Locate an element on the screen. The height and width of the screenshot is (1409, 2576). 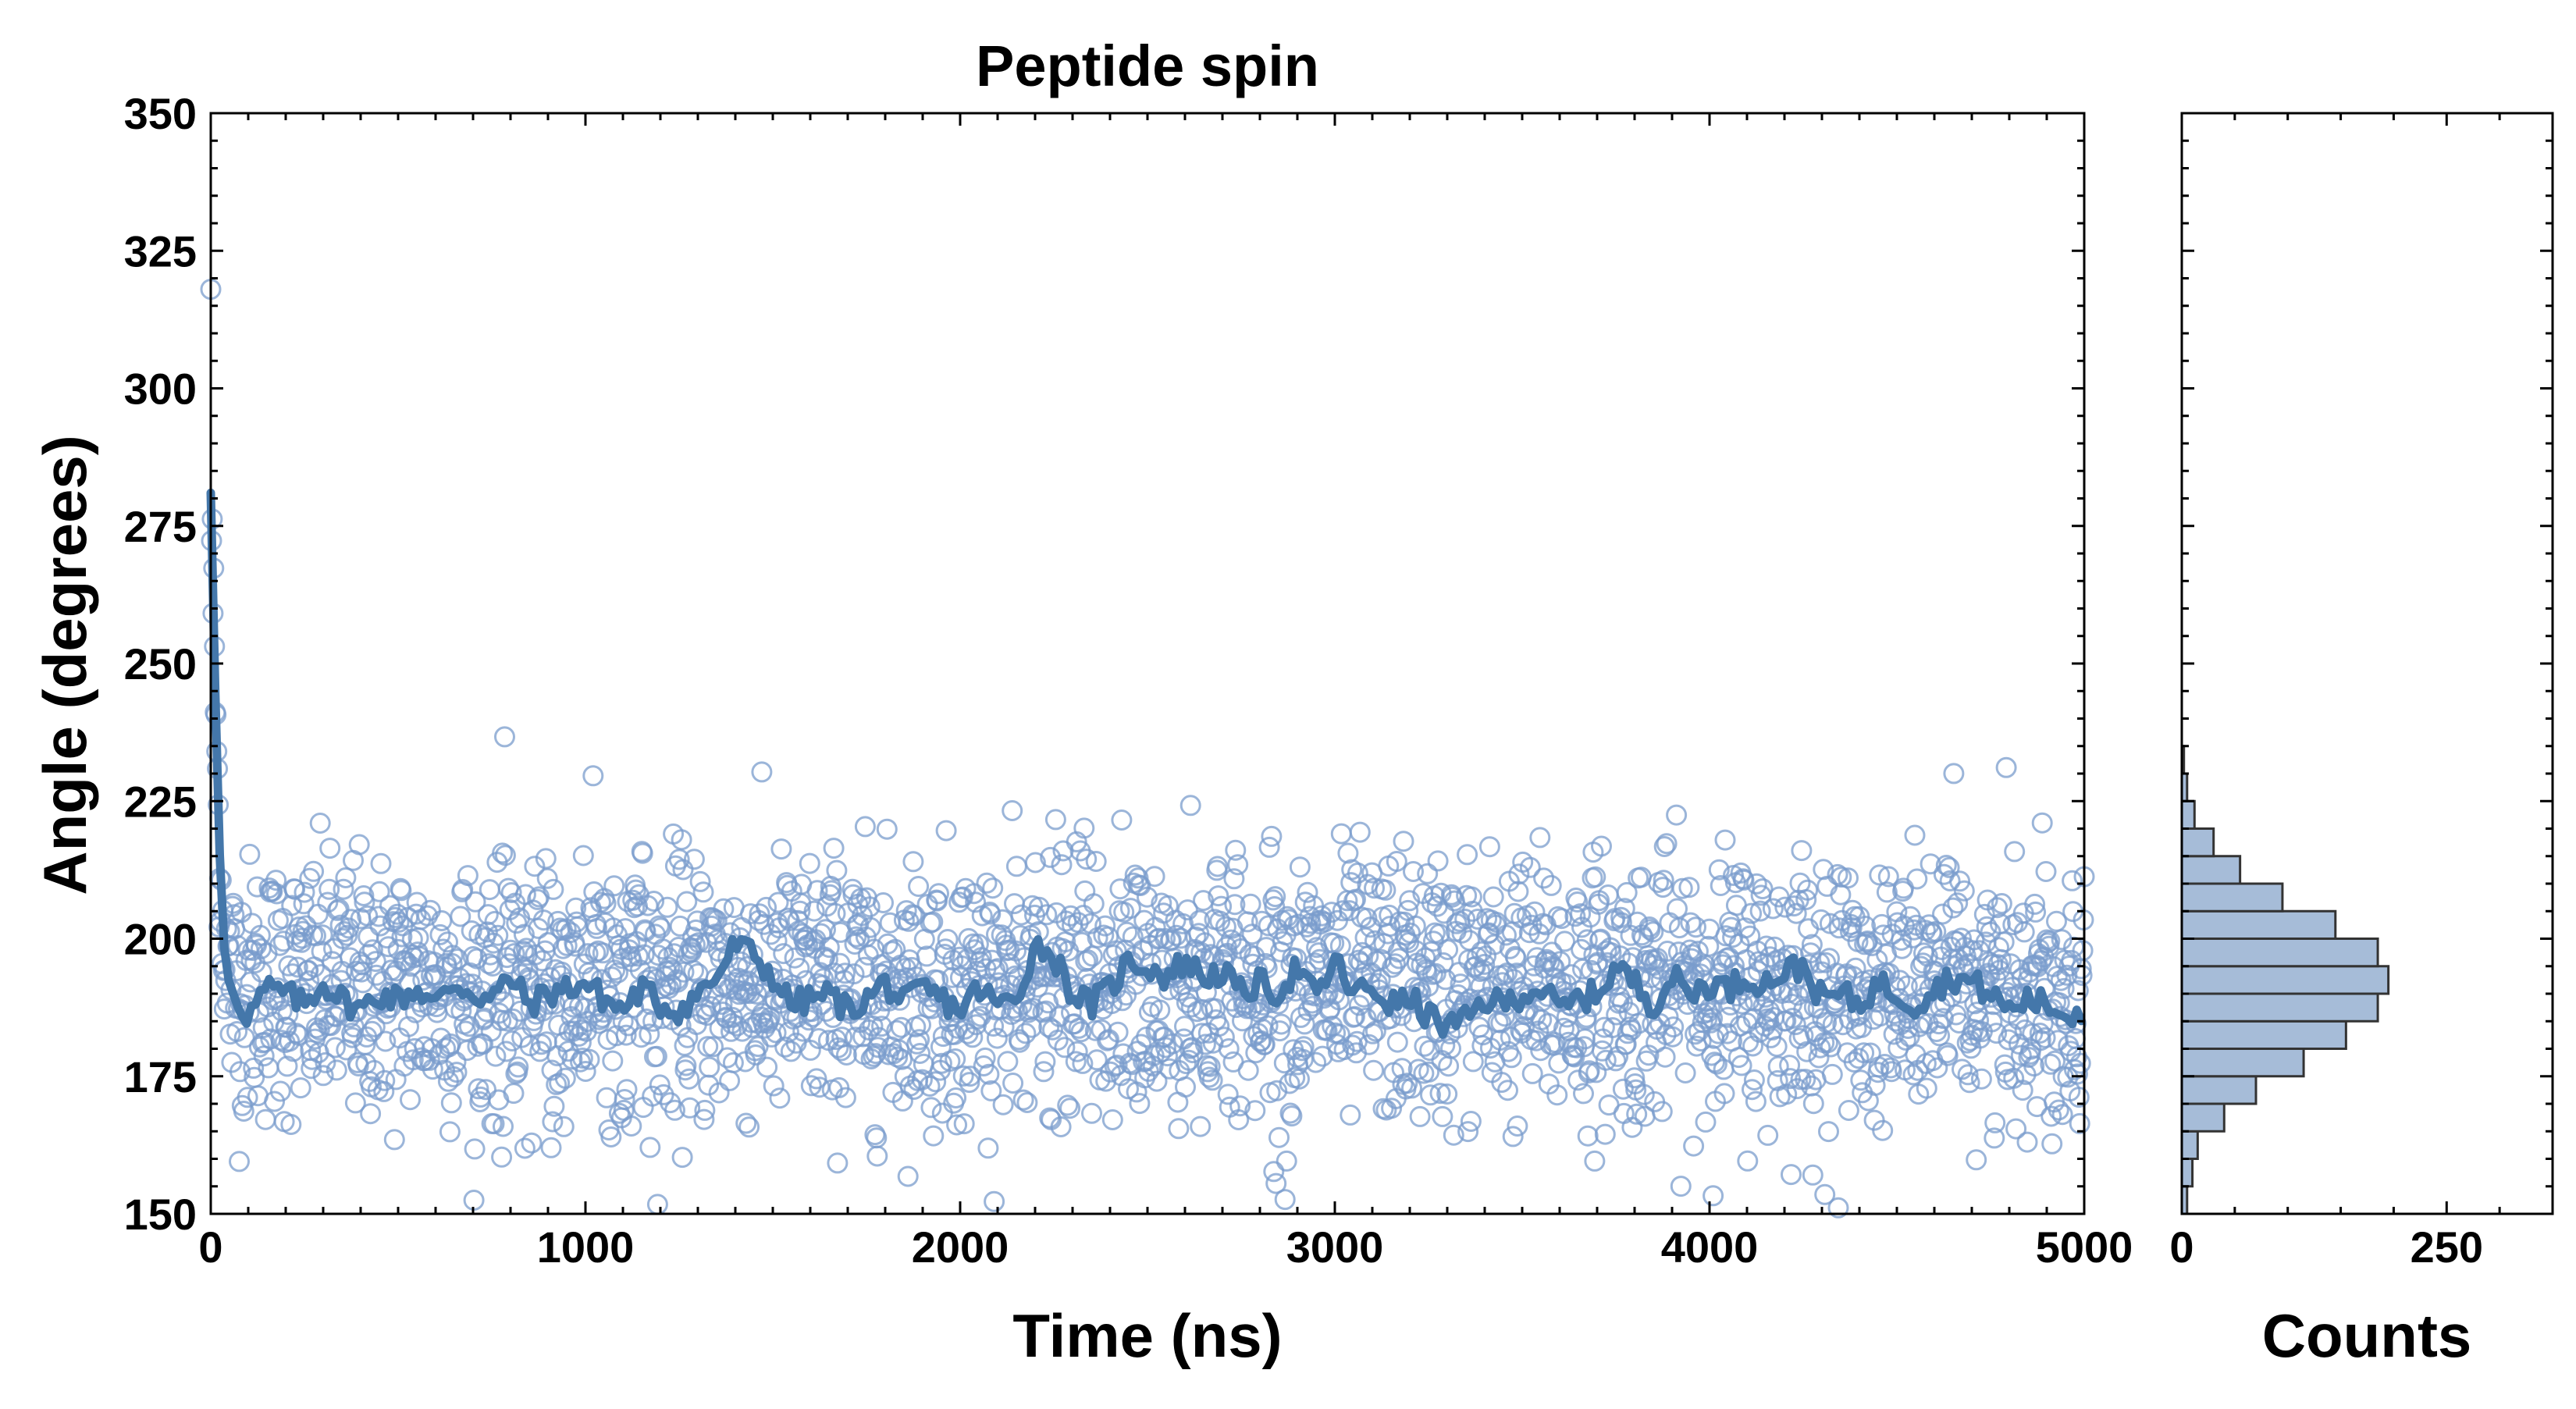
chart-title: Peptide spin is located at coordinates (1147, 66).